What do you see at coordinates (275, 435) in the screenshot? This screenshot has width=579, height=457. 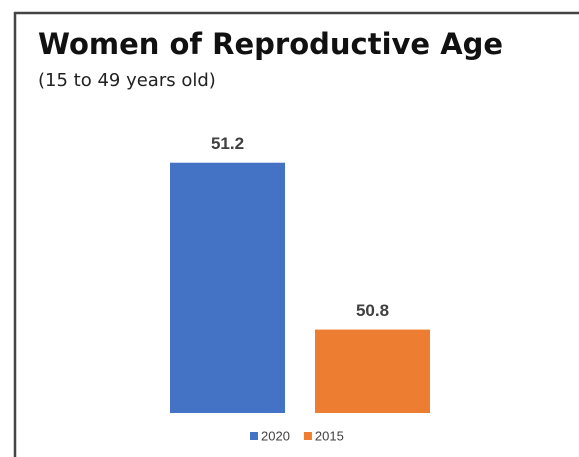 I see `legend-label: 2020` at bounding box center [275, 435].